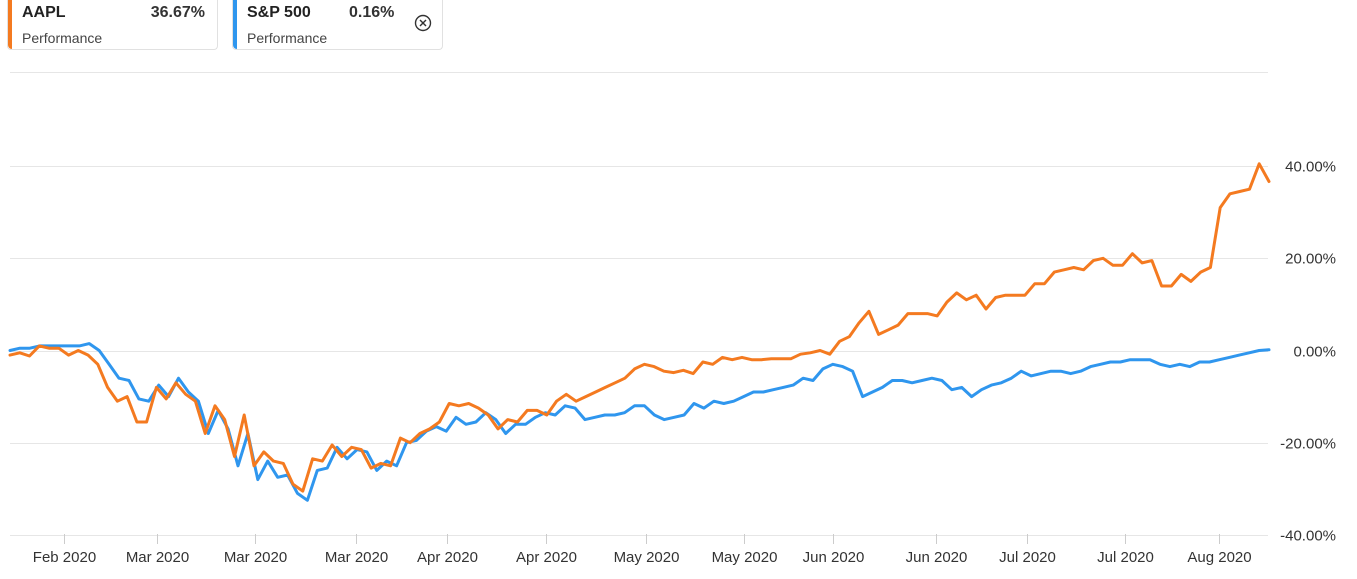 This screenshot has height=579, width=1357. What do you see at coordinates (1314, 352) in the screenshot?
I see `y-tick-label: 0.00%` at bounding box center [1314, 352].